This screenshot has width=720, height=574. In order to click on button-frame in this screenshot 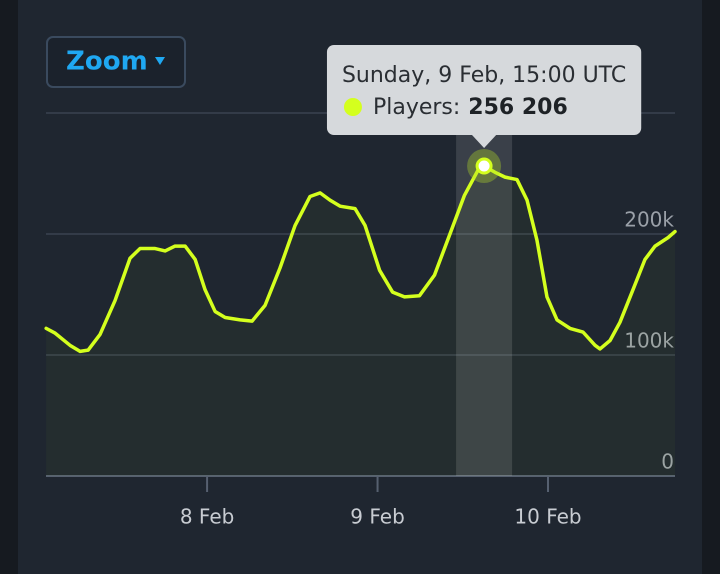, I will do `click(116, 62)`.